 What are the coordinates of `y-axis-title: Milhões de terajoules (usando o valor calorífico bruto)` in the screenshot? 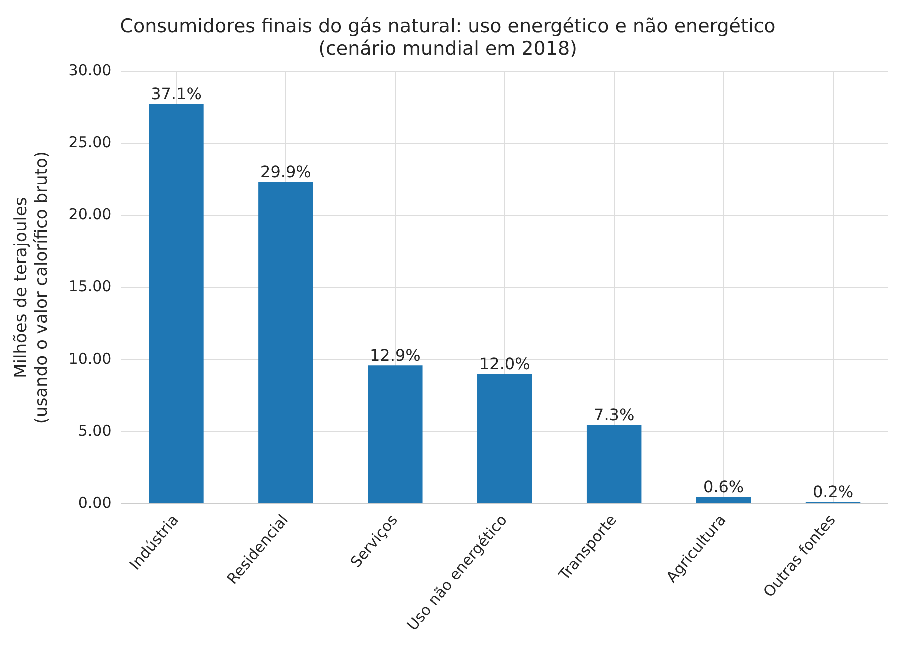 It's located at (32, 288).